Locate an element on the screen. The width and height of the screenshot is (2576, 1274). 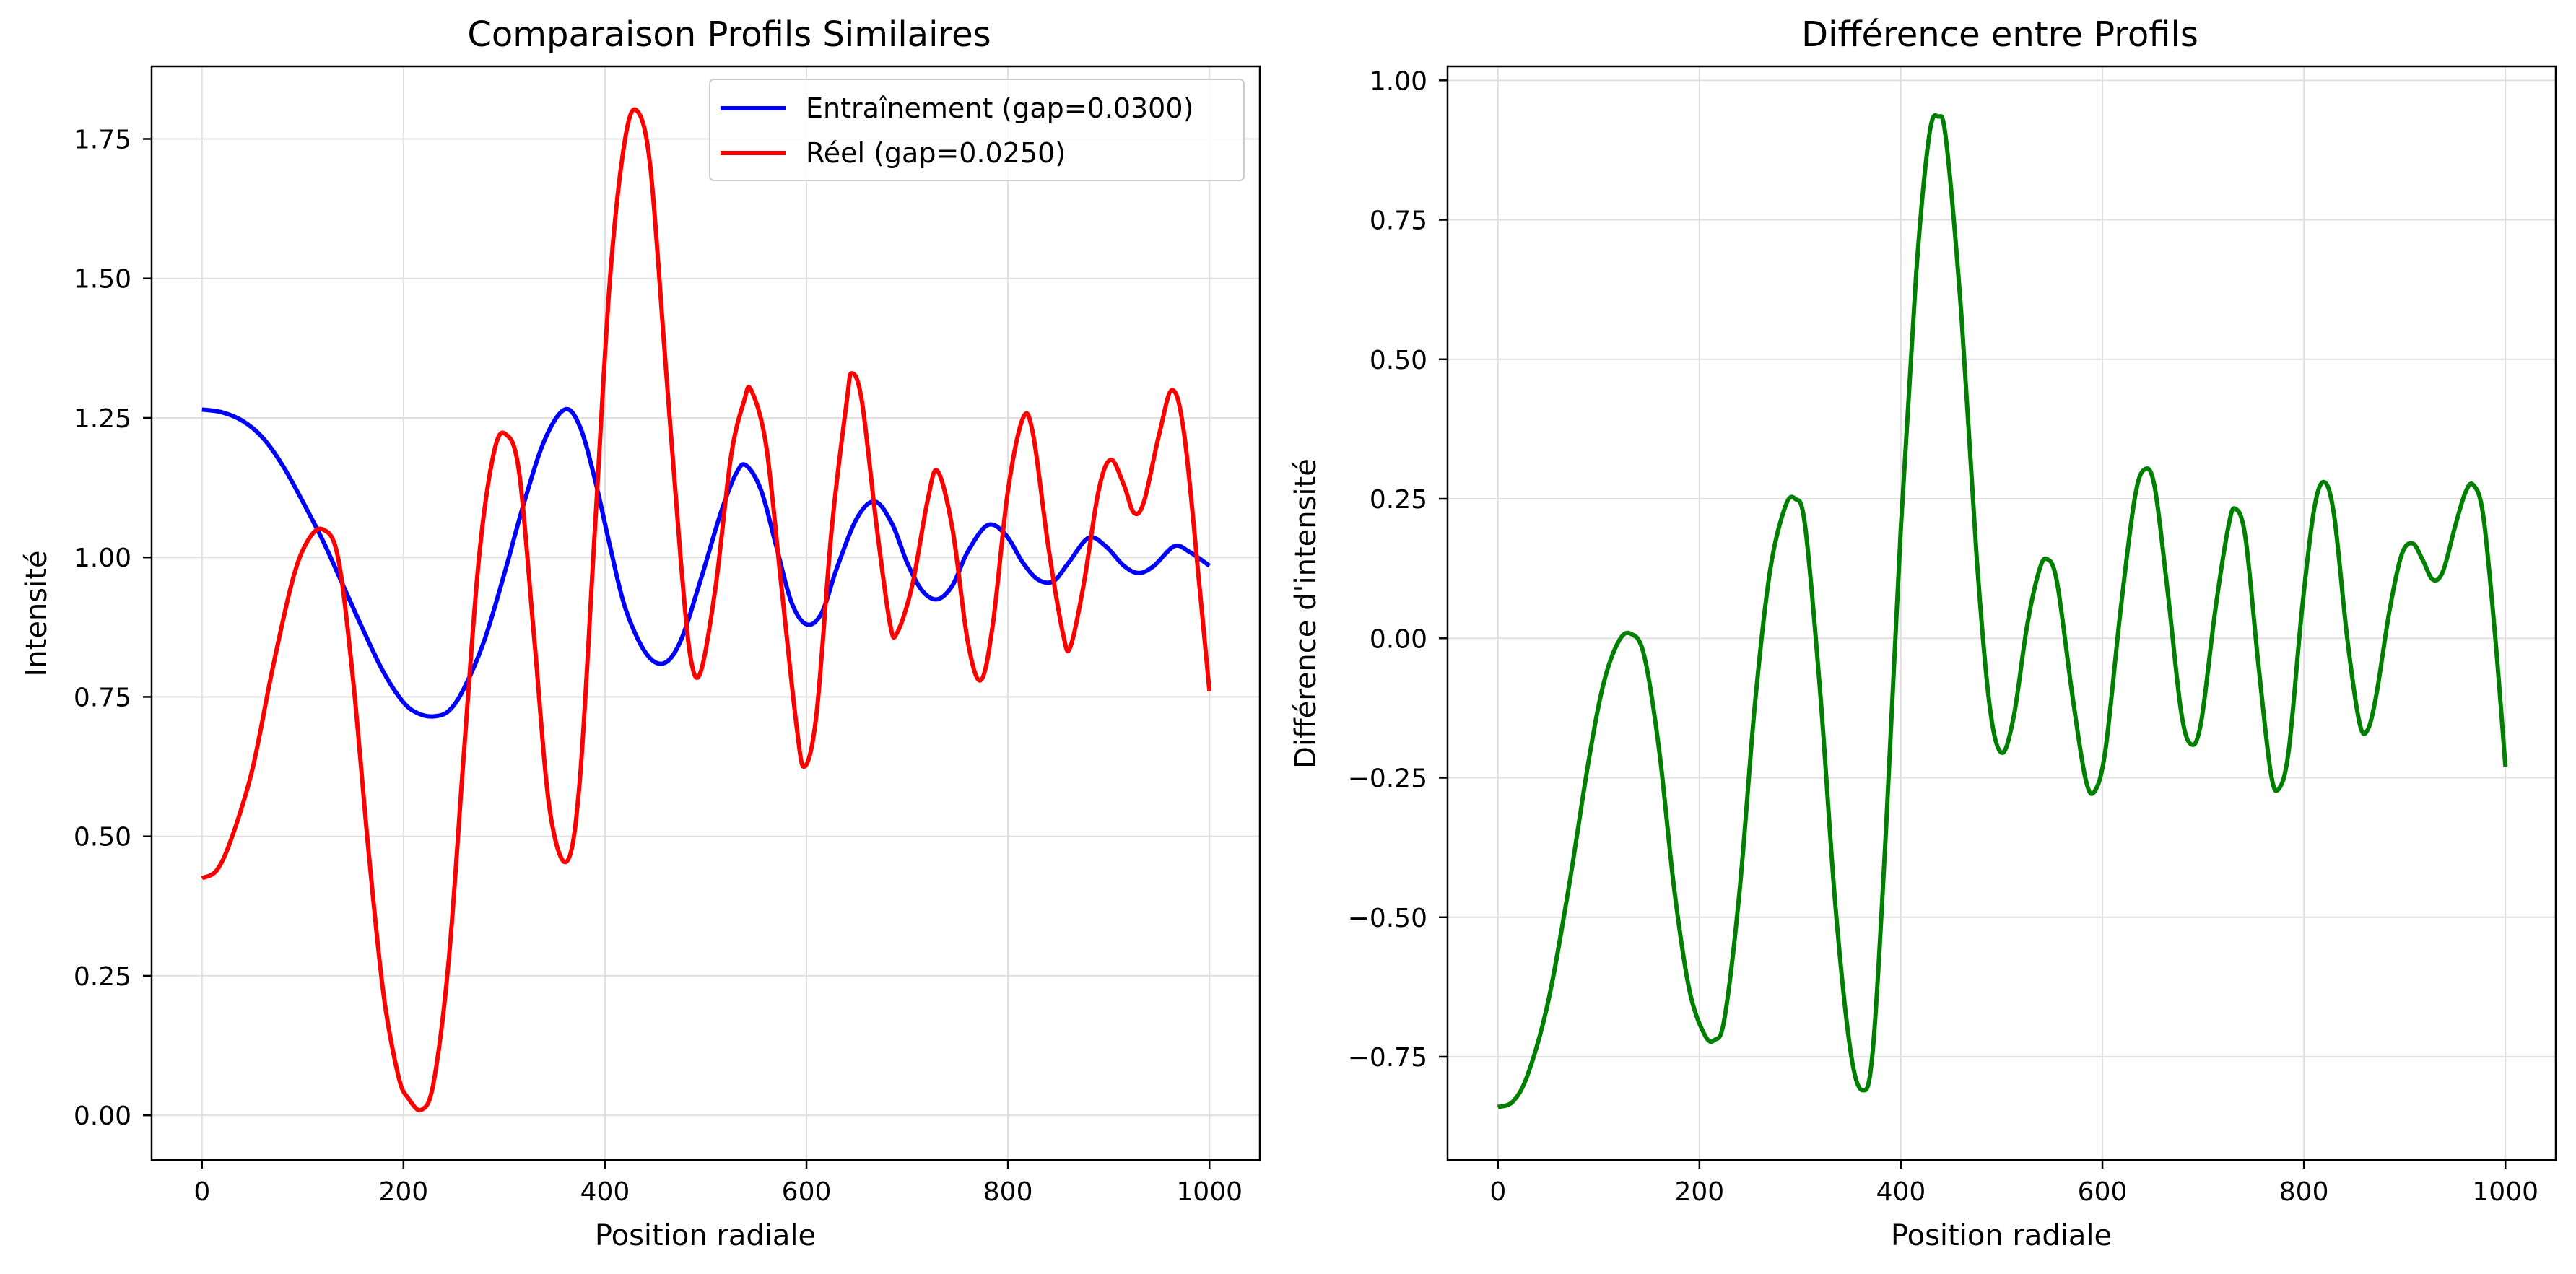
left-x-tick-label: 600 is located at coordinates (807, 1192).